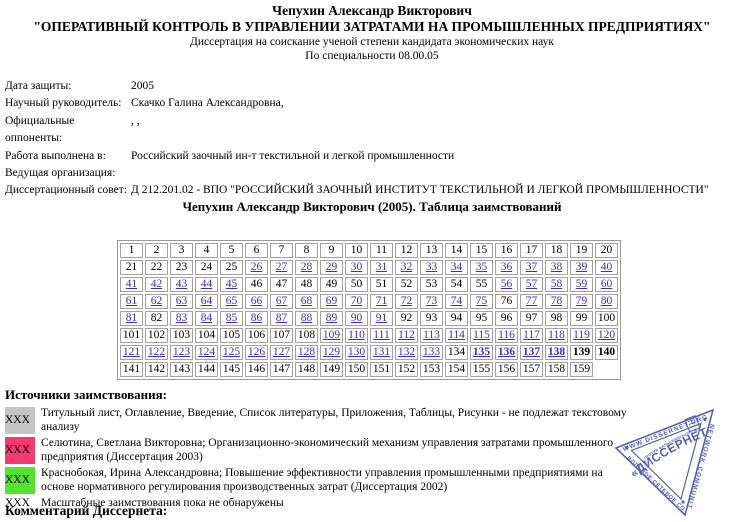 Image resolution: width=744 pixels, height=522 pixels. I want to click on page-cell: 85, so click(231, 318).